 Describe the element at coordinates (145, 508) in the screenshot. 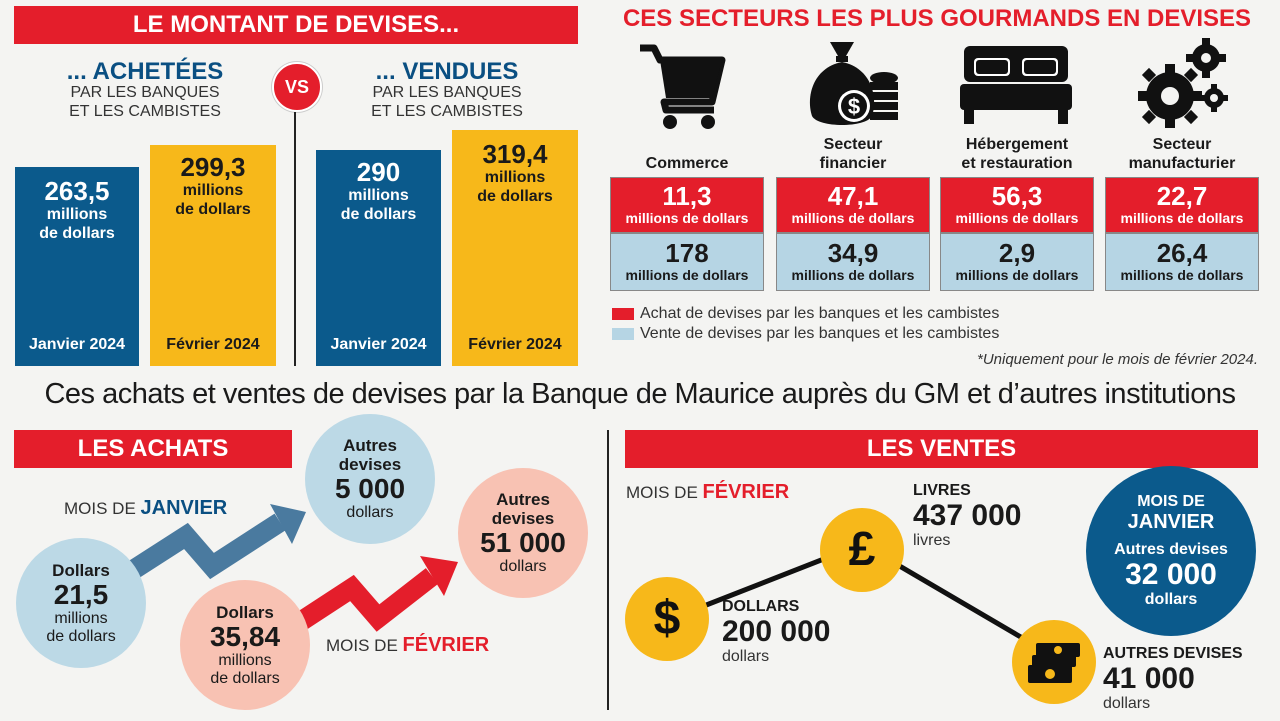

I see `achats-mois-janvier: MOIS DE JANVIER` at that location.